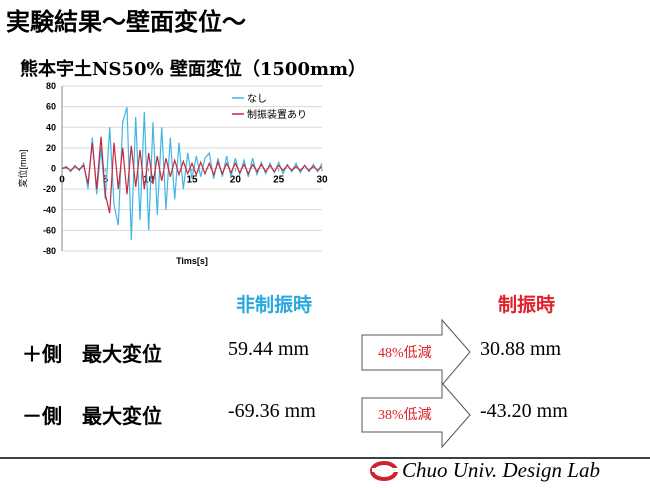 Image resolution: width=650 pixels, height=488 pixels. What do you see at coordinates (193, 69) in the screenshot?
I see `chart-title: 熊本宇土NS50% 壁面変位（1500mm）` at bounding box center [193, 69].